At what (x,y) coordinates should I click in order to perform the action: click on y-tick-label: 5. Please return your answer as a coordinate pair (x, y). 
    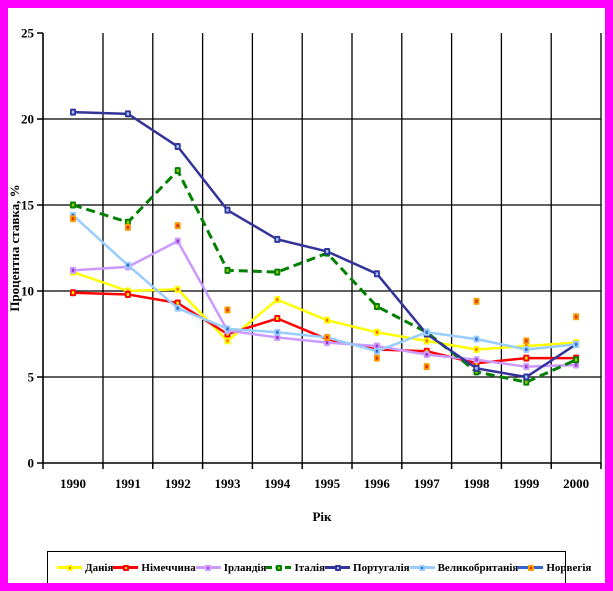
    Looking at the image, I should click on (31, 377).